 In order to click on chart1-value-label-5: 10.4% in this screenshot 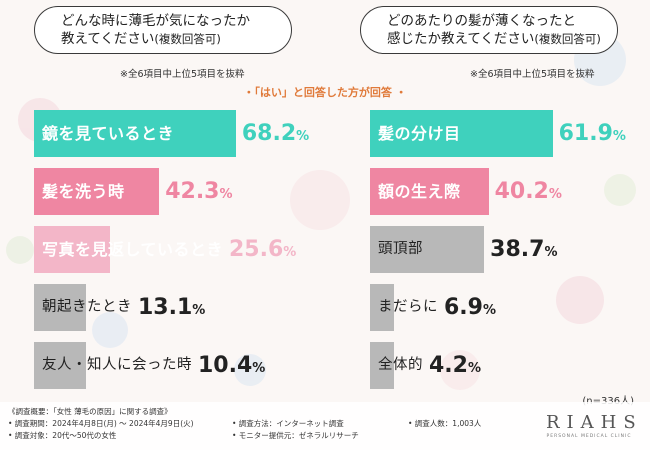, I will do `click(232, 365)`.